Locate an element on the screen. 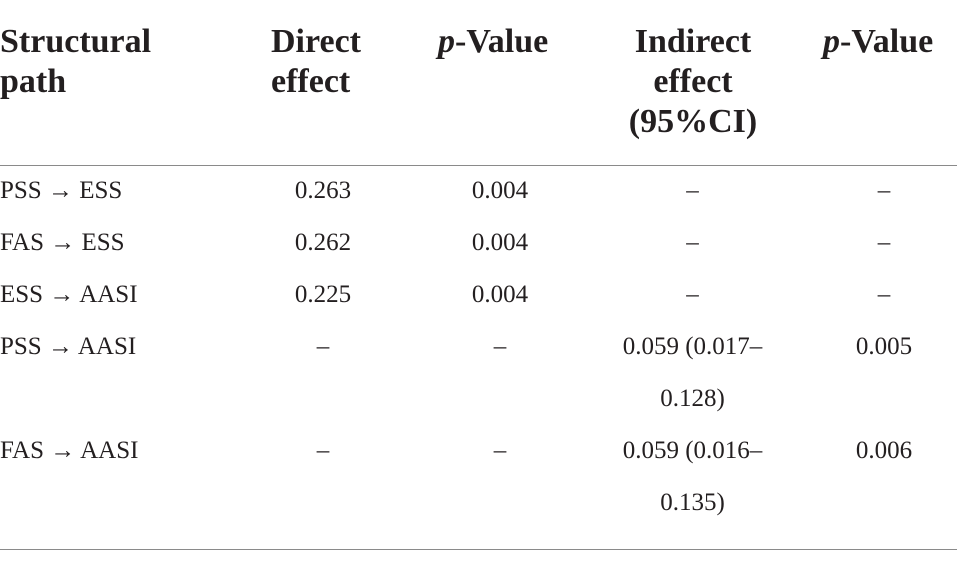  header-direct-effect: Direct effect is located at coordinates (316, 61).